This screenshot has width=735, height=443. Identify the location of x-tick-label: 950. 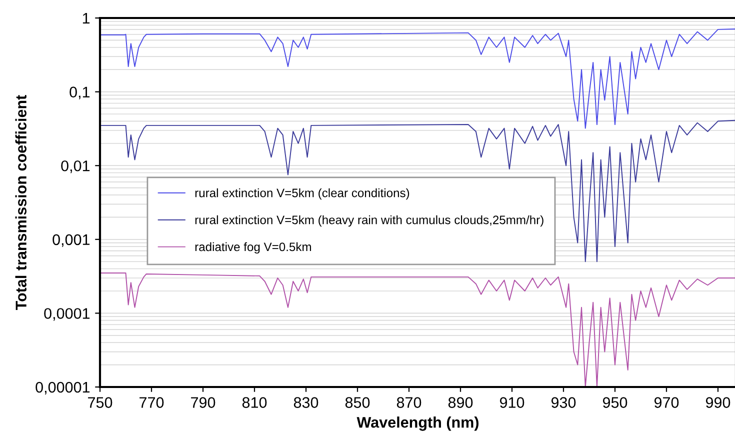
(615, 402).